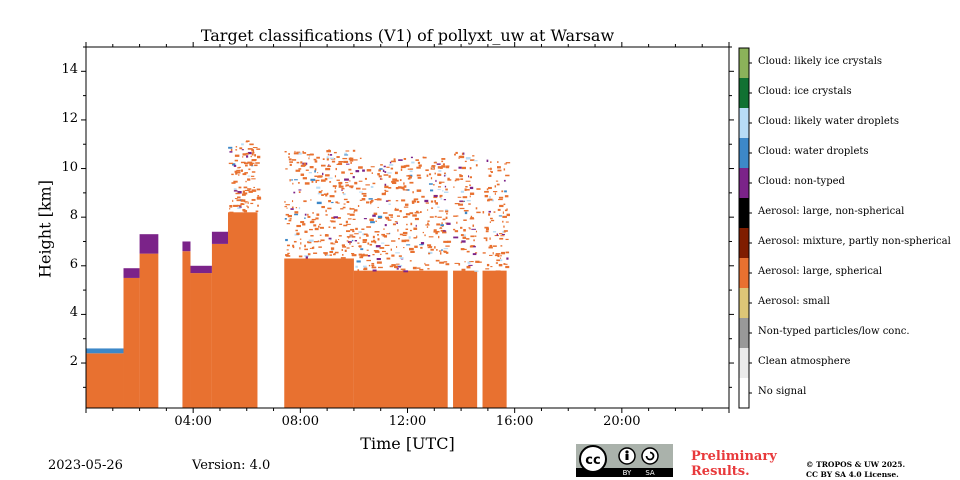  What do you see at coordinates (73, 264) in the screenshot?
I see `y-tick-label: 6` at bounding box center [73, 264].